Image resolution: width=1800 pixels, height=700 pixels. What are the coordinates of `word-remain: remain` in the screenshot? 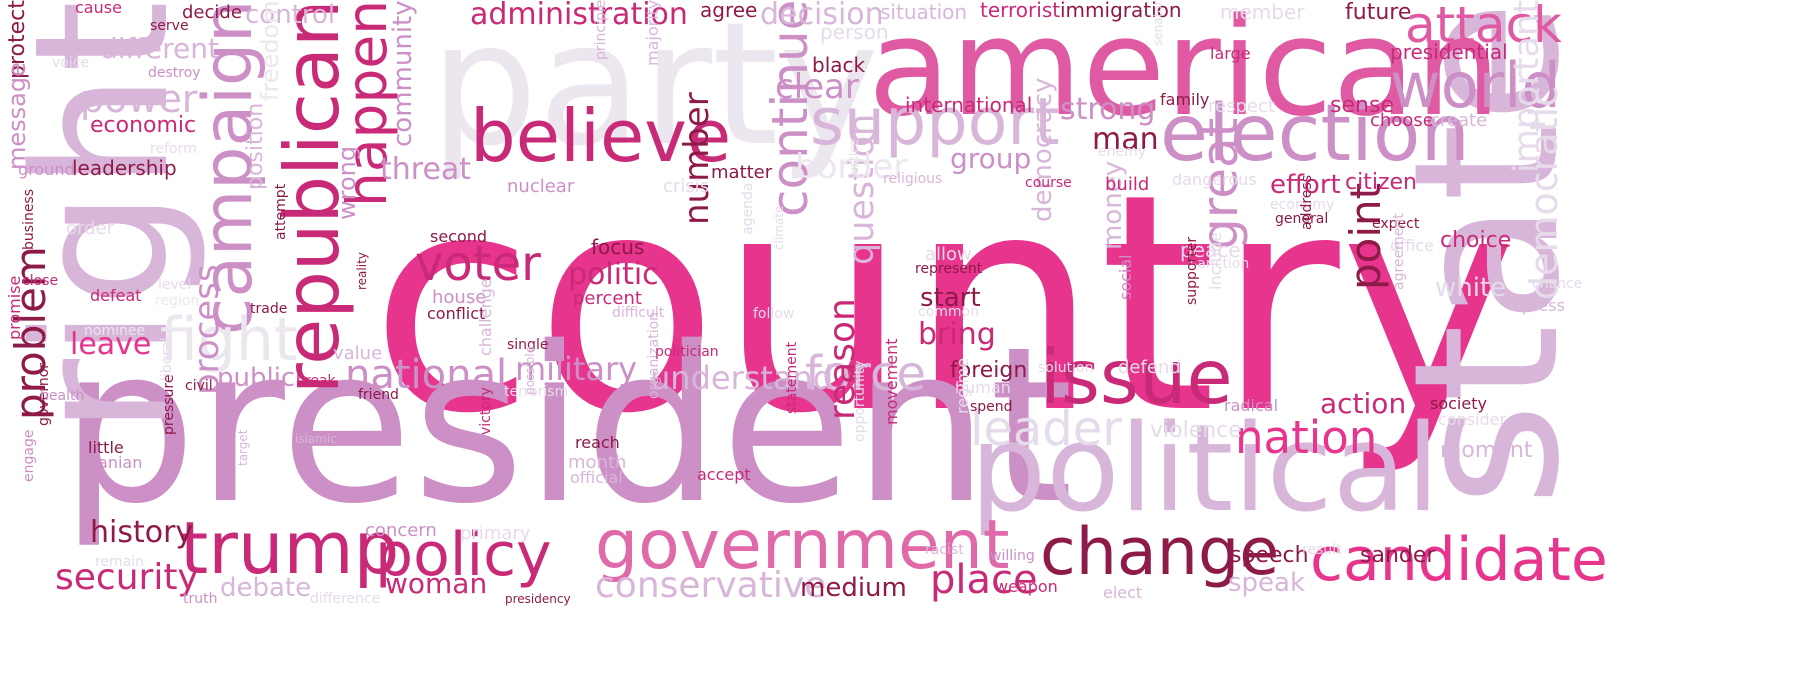 It's located at (120, 562).